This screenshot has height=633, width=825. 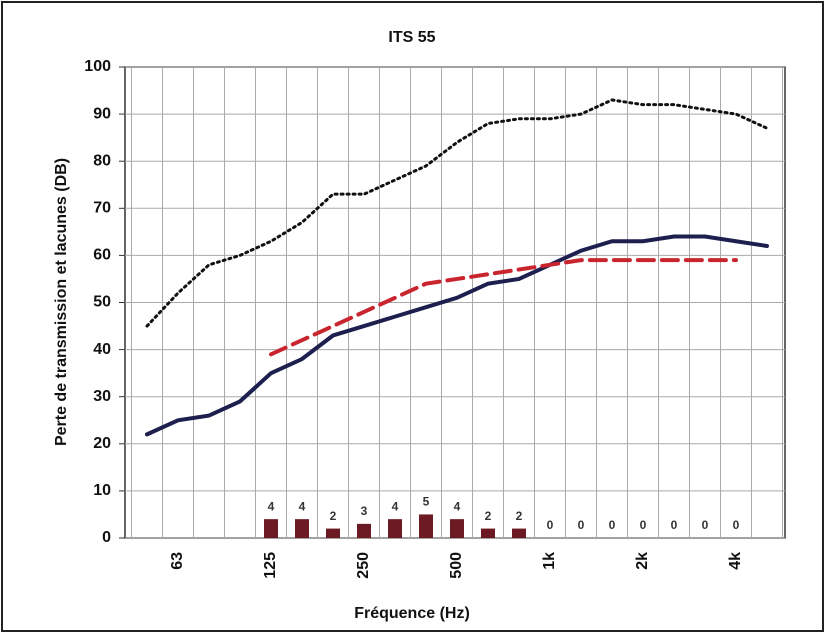 I want to click on y-tick-label: 60, so click(x=102, y=255).